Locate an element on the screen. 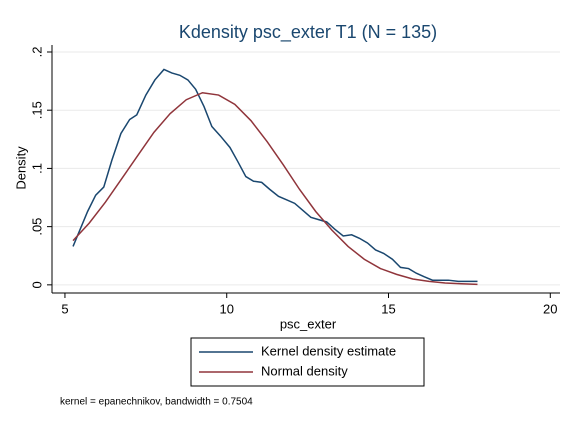 The image size is (574, 426). x-tick-label: 5 is located at coordinates (64, 308).